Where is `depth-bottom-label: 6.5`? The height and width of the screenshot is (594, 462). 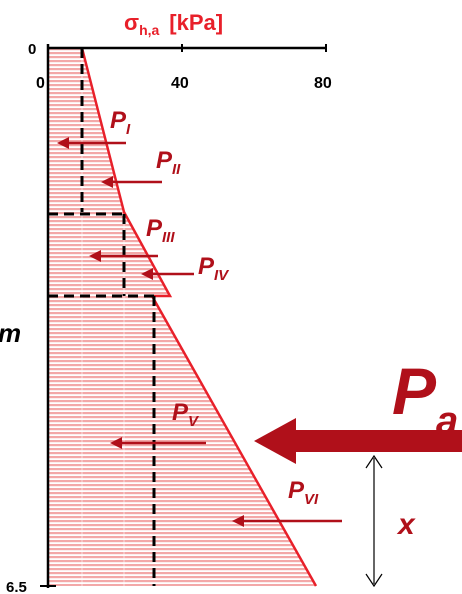 depth-bottom-label: 6.5 is located at coordinates (16, 586).